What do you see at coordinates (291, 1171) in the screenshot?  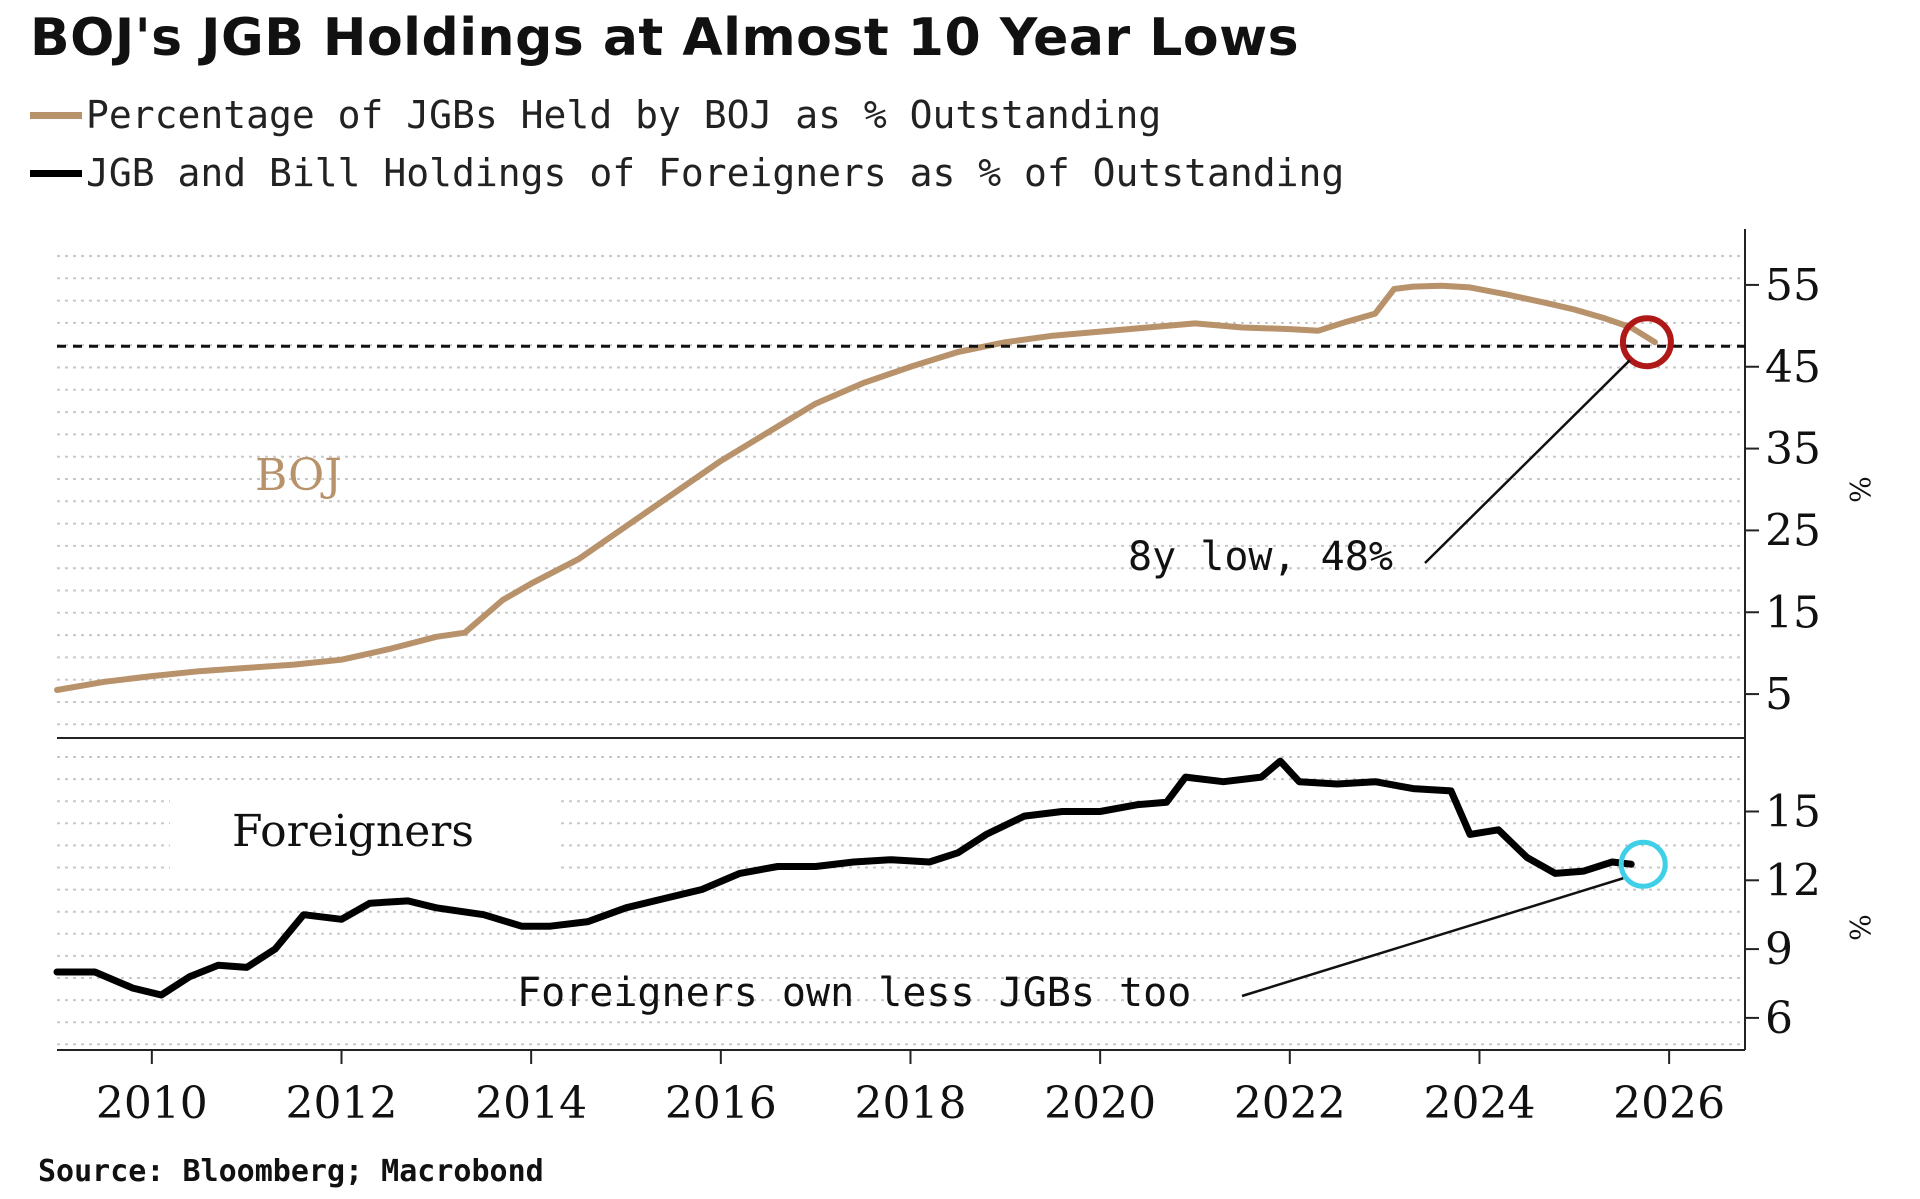 I see `source-note: Source: Bloomberg; Macrobond` at bounding box center [291, 1171].